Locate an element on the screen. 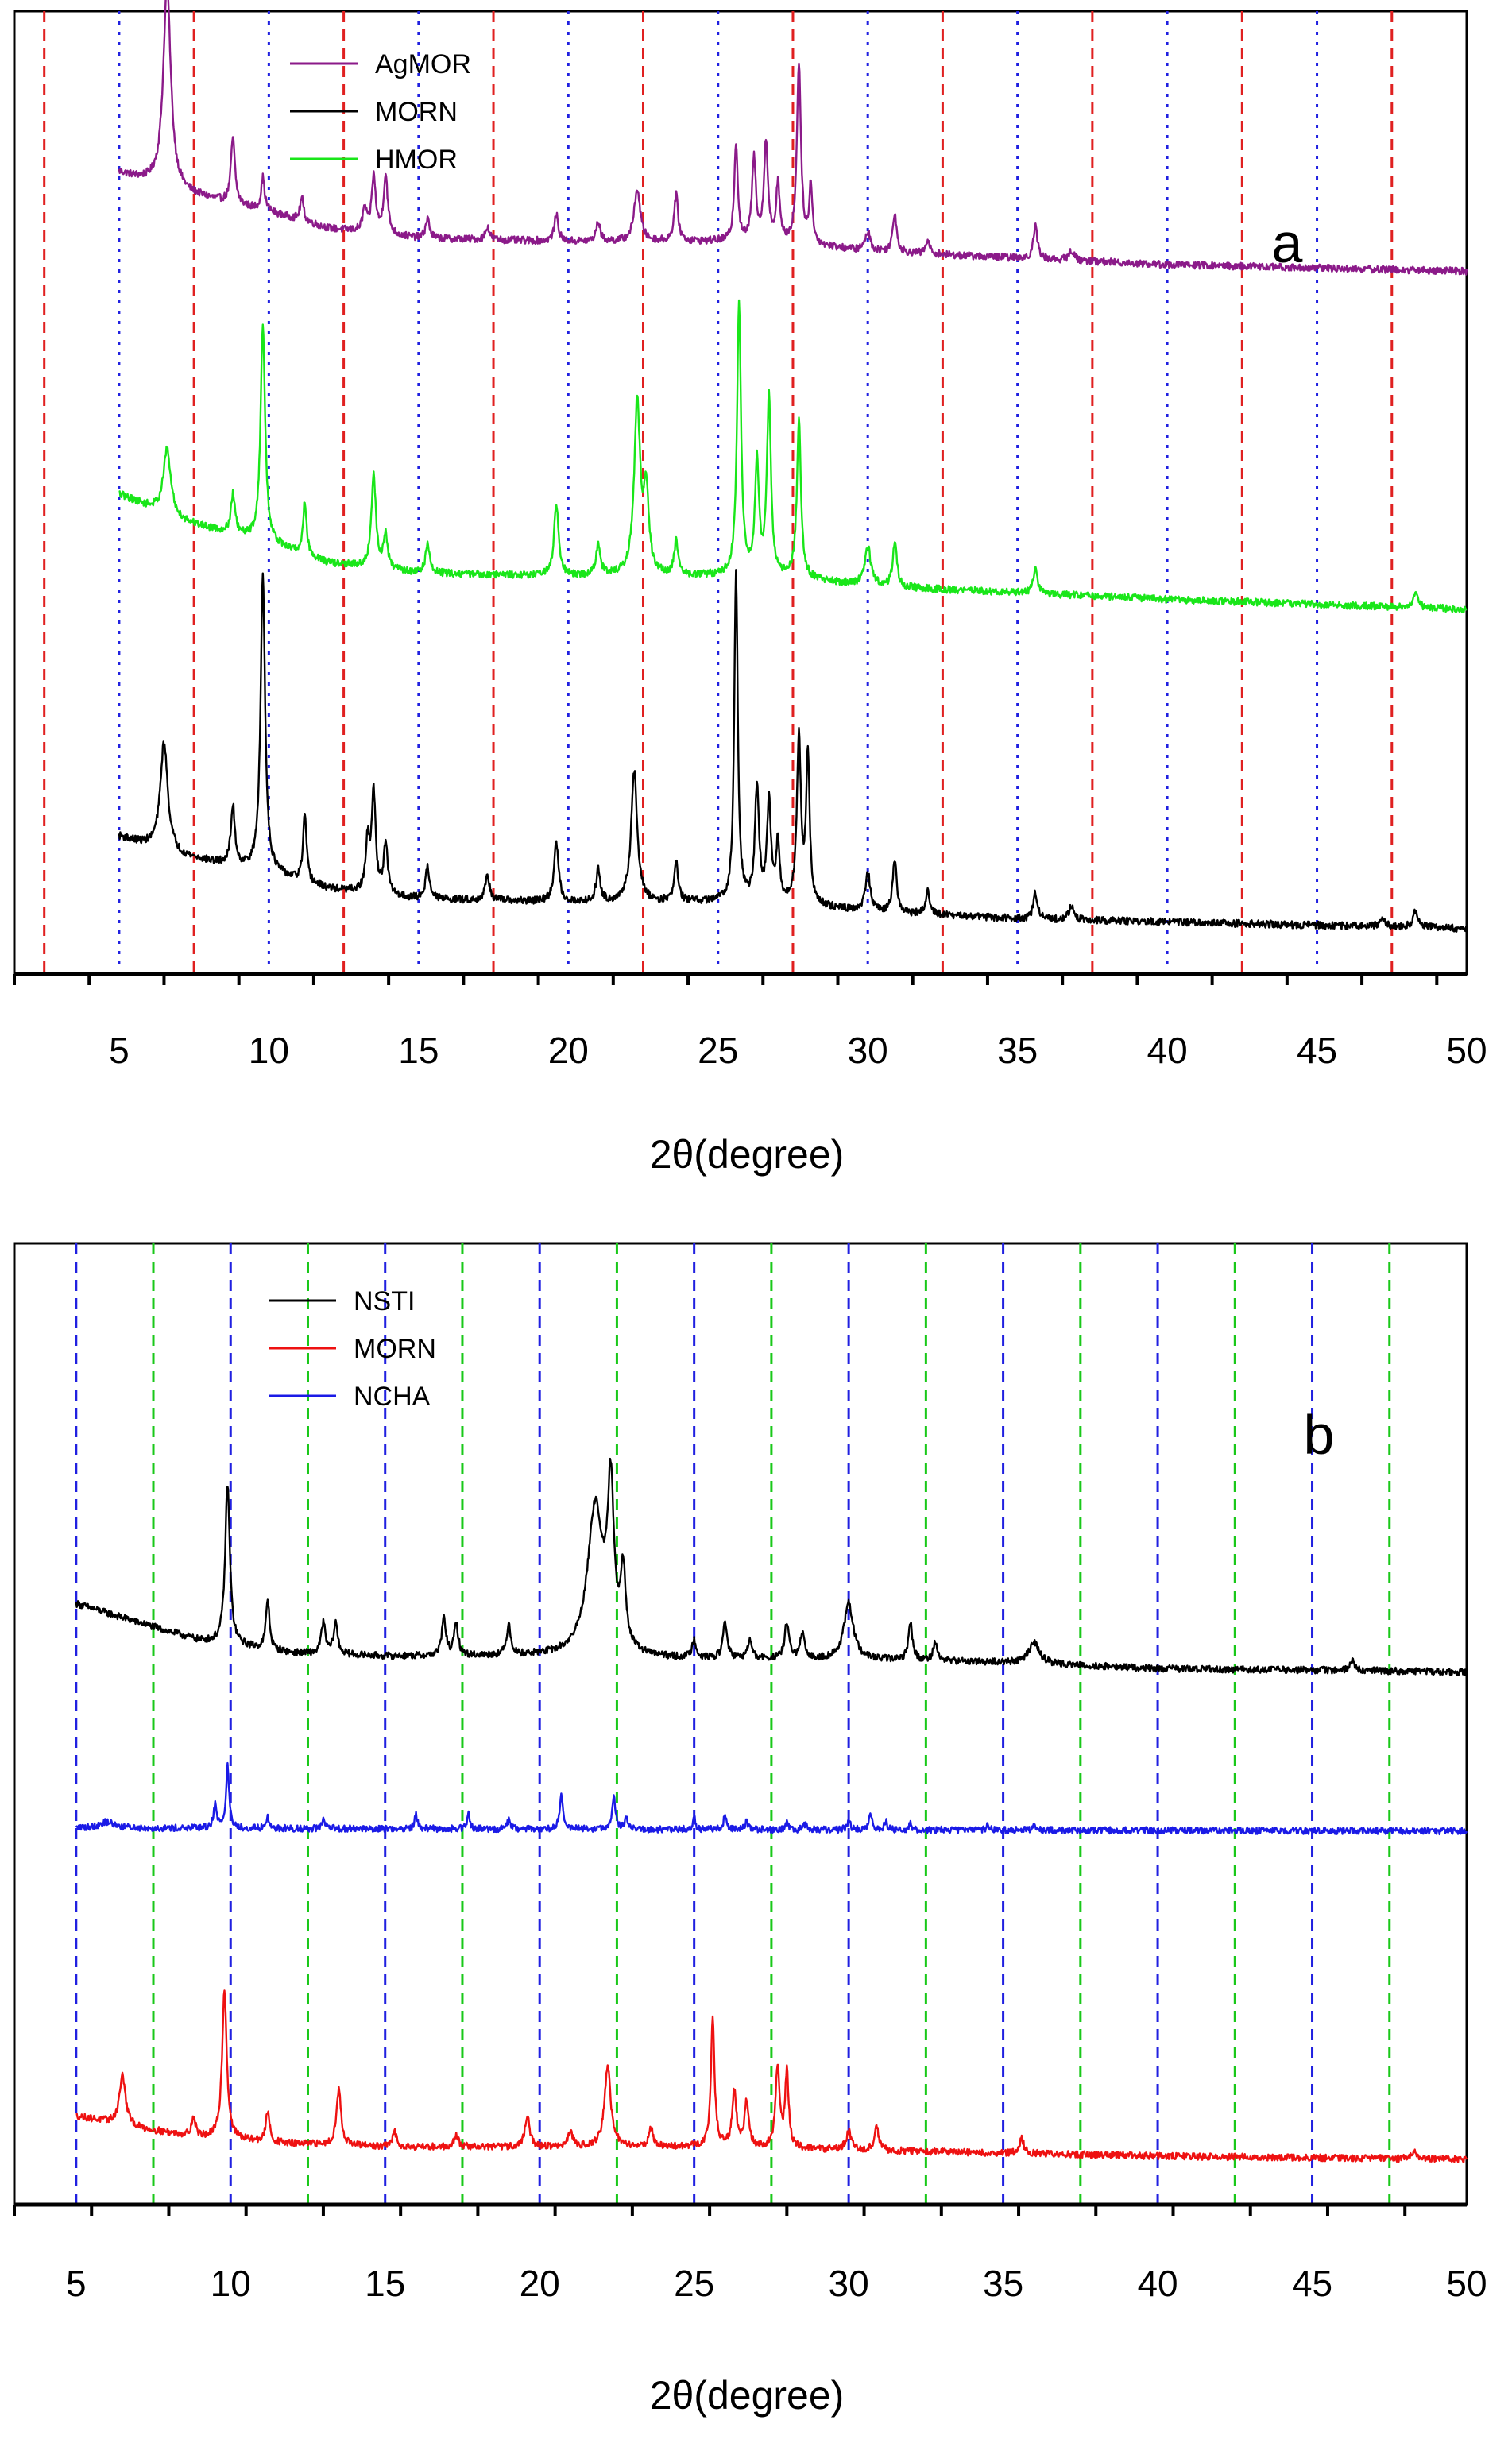 The height and width of the screenshot is (2447, 1512). panel-a-legend: AgMOR MORN HMOR is located at coordinates (380, 112).